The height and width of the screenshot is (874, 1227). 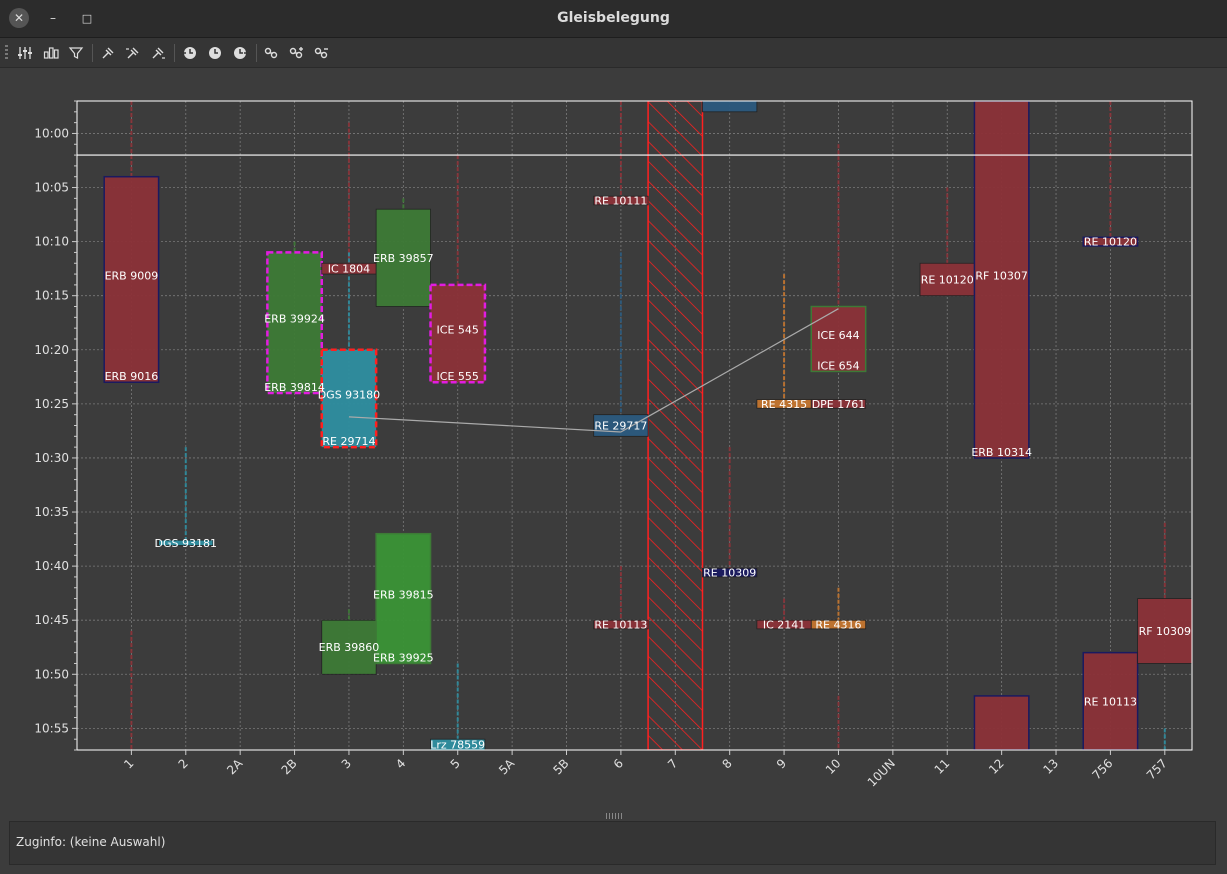 I want to click on y-tick-label: 10:35, so click(x=51, y=512).